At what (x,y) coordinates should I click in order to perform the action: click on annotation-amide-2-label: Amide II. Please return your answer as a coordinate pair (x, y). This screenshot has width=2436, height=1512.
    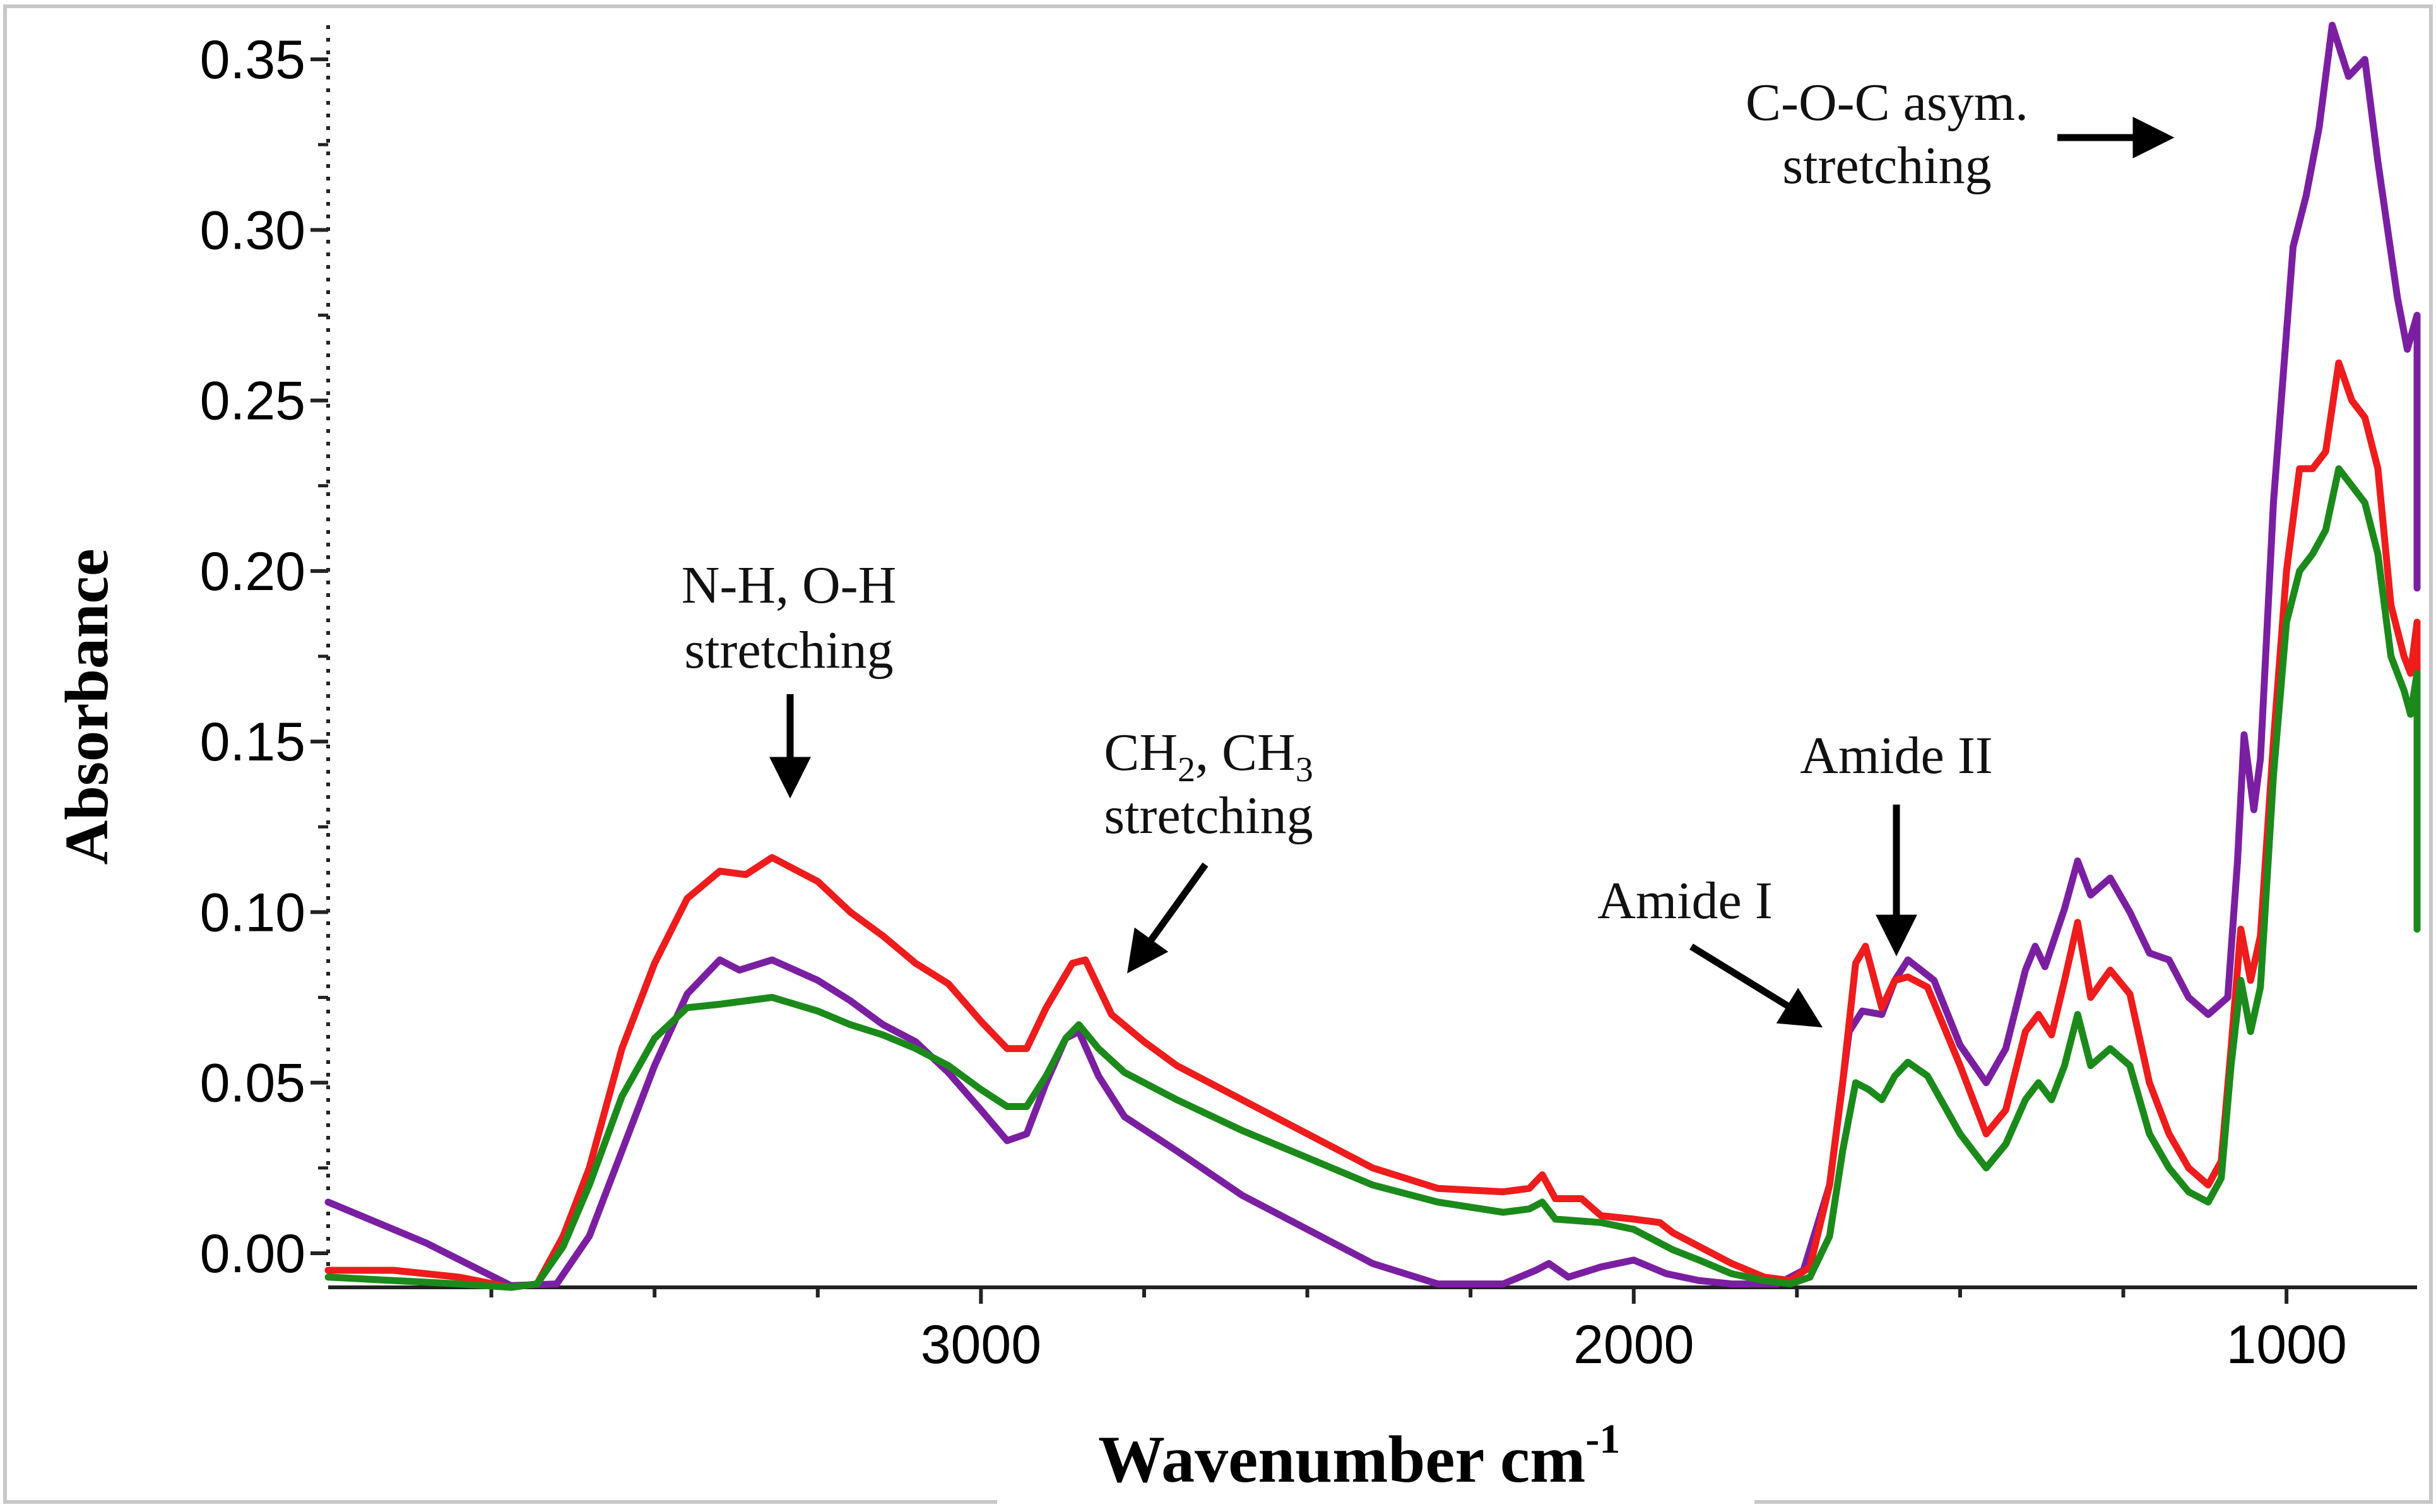
    Looking at the image, I should click on (1896, 755).